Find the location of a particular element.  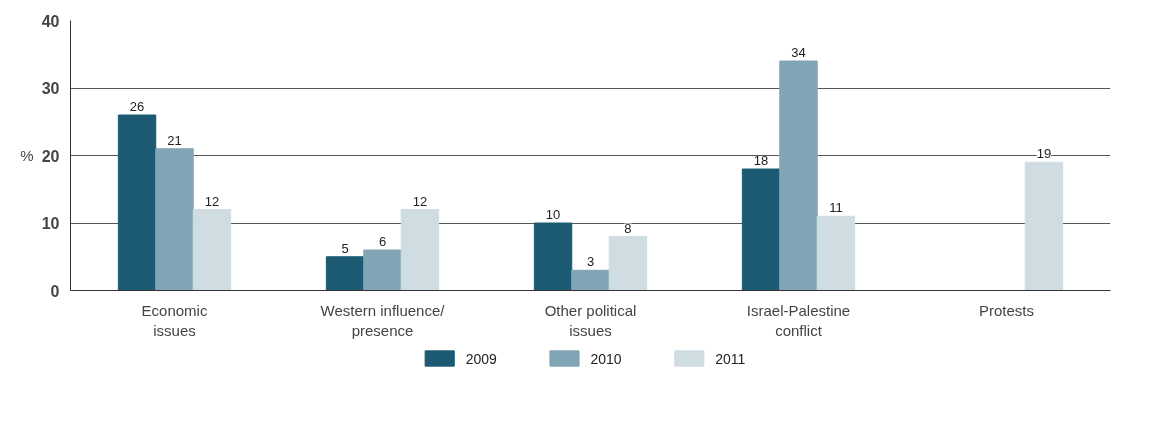

data-label: 34 is located at coordinates (798, 52).